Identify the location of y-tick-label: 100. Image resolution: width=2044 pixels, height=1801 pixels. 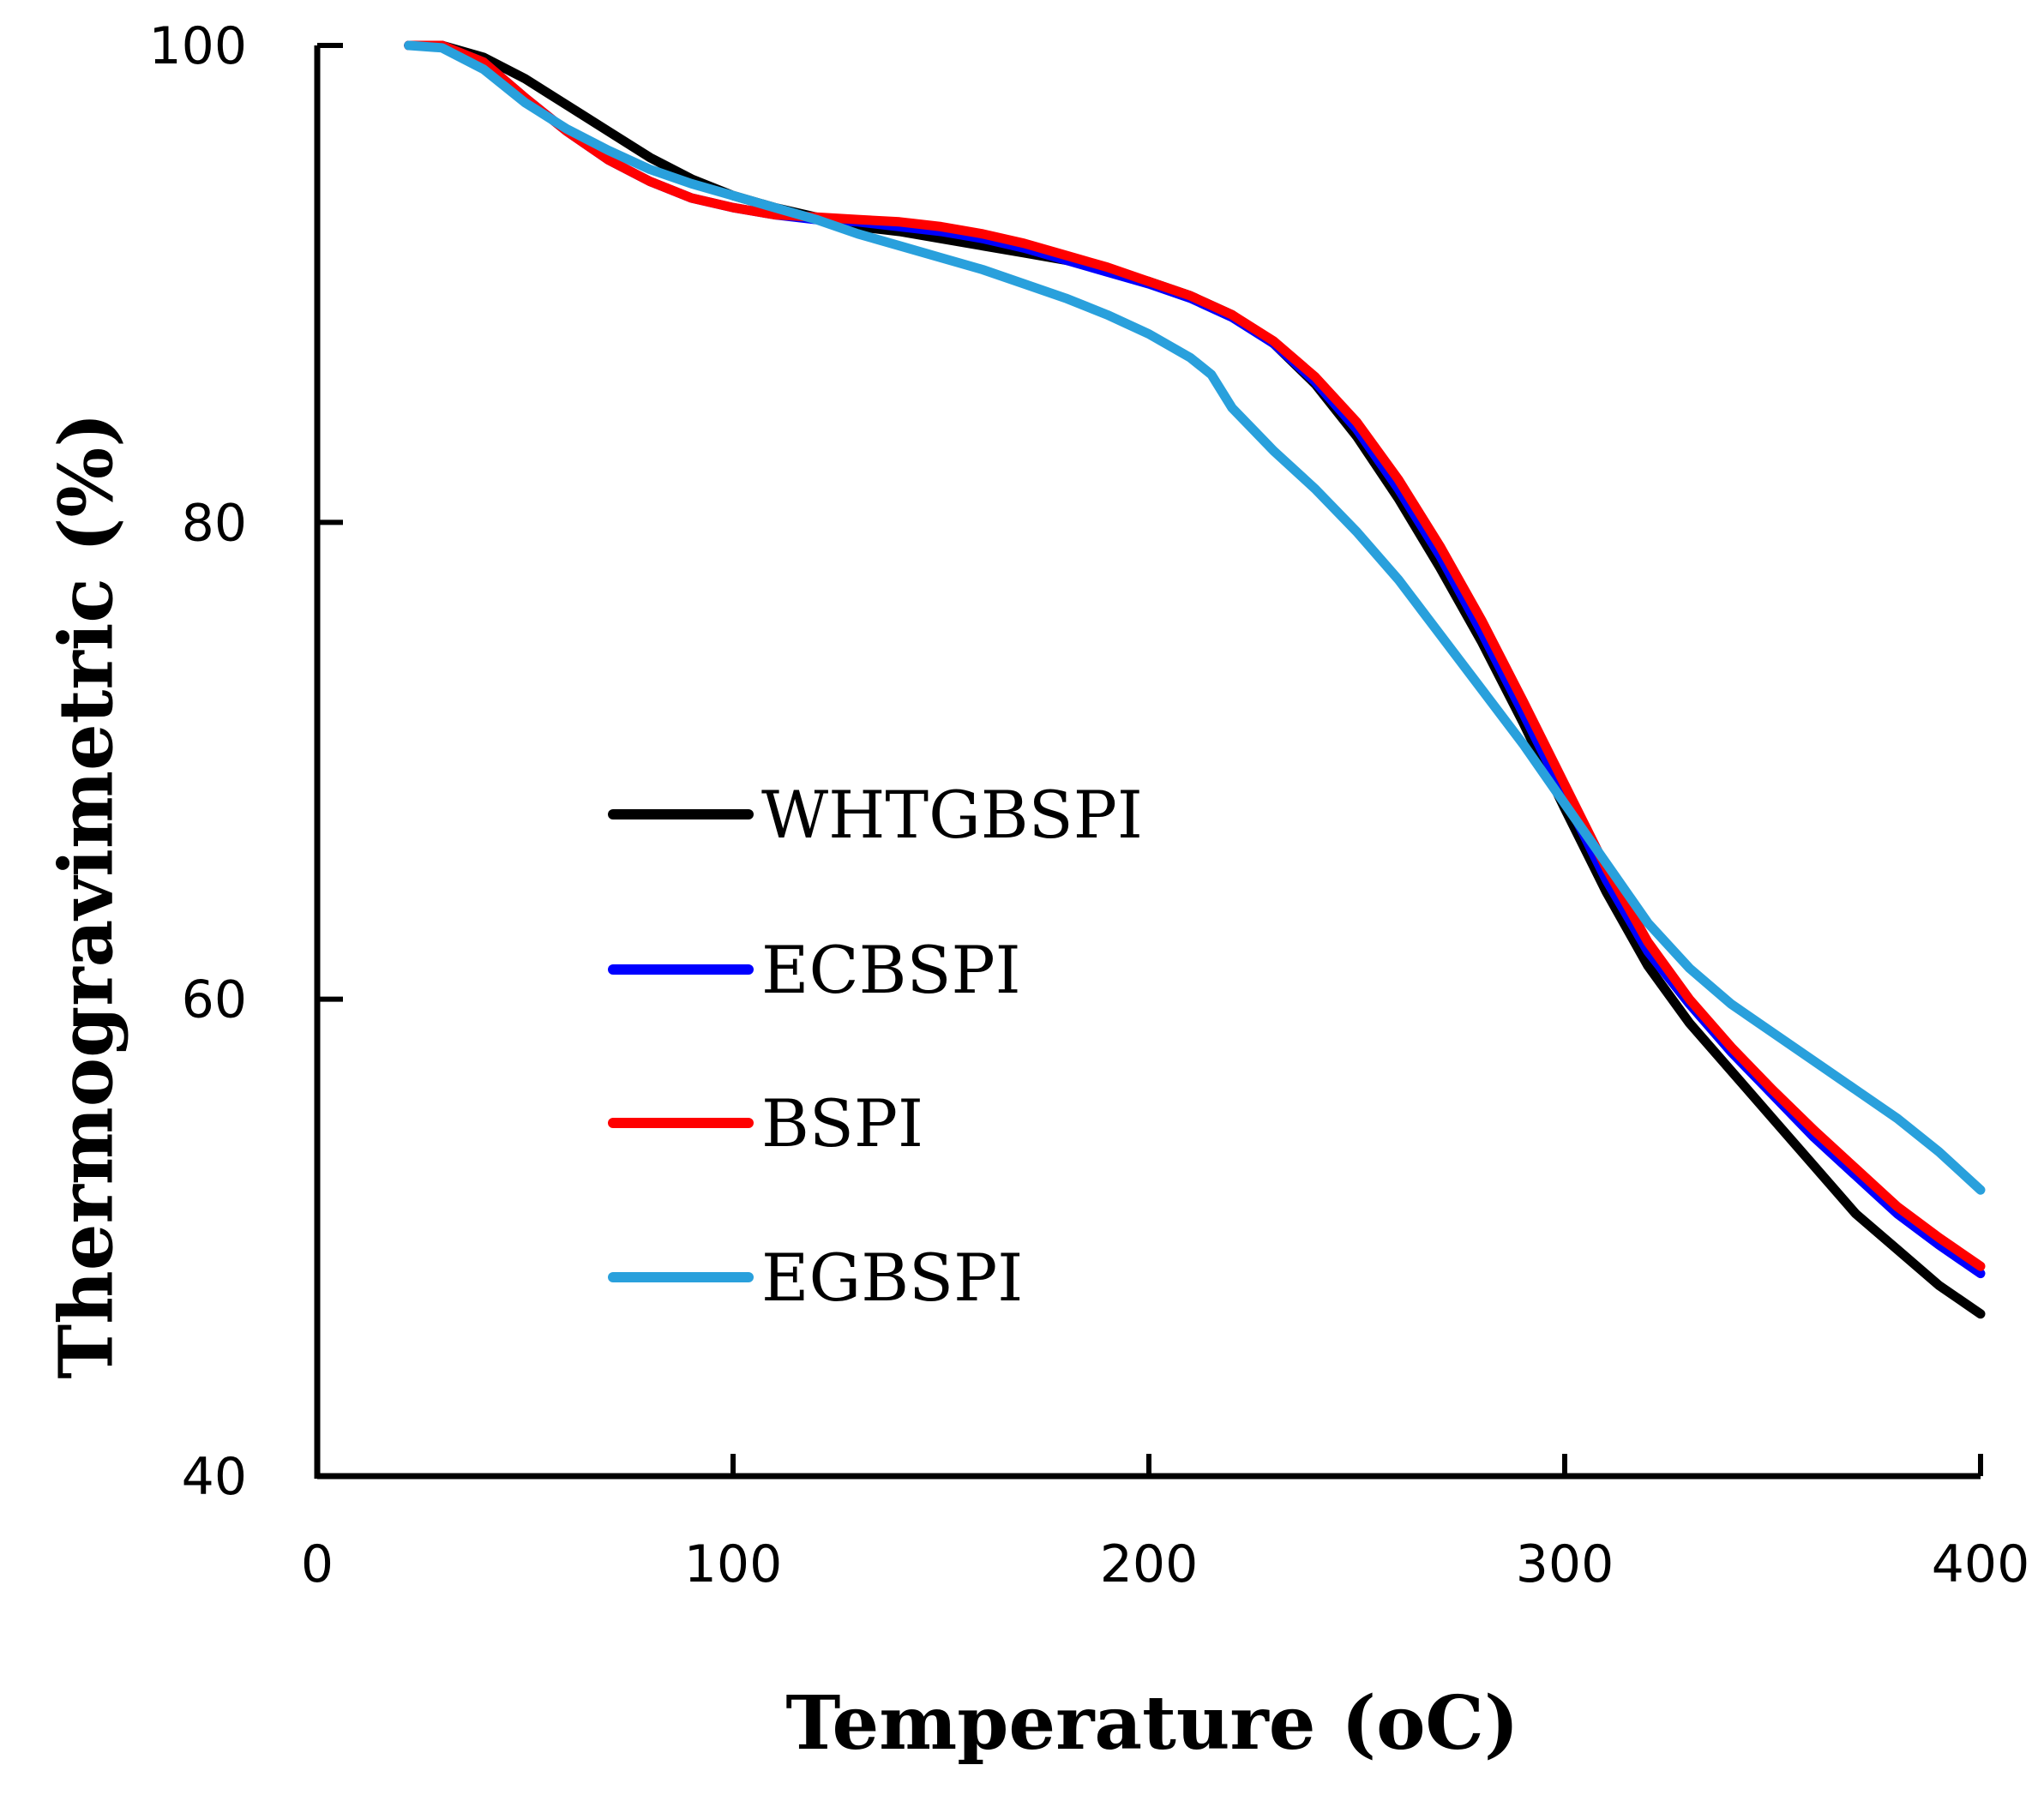
(197, 46).